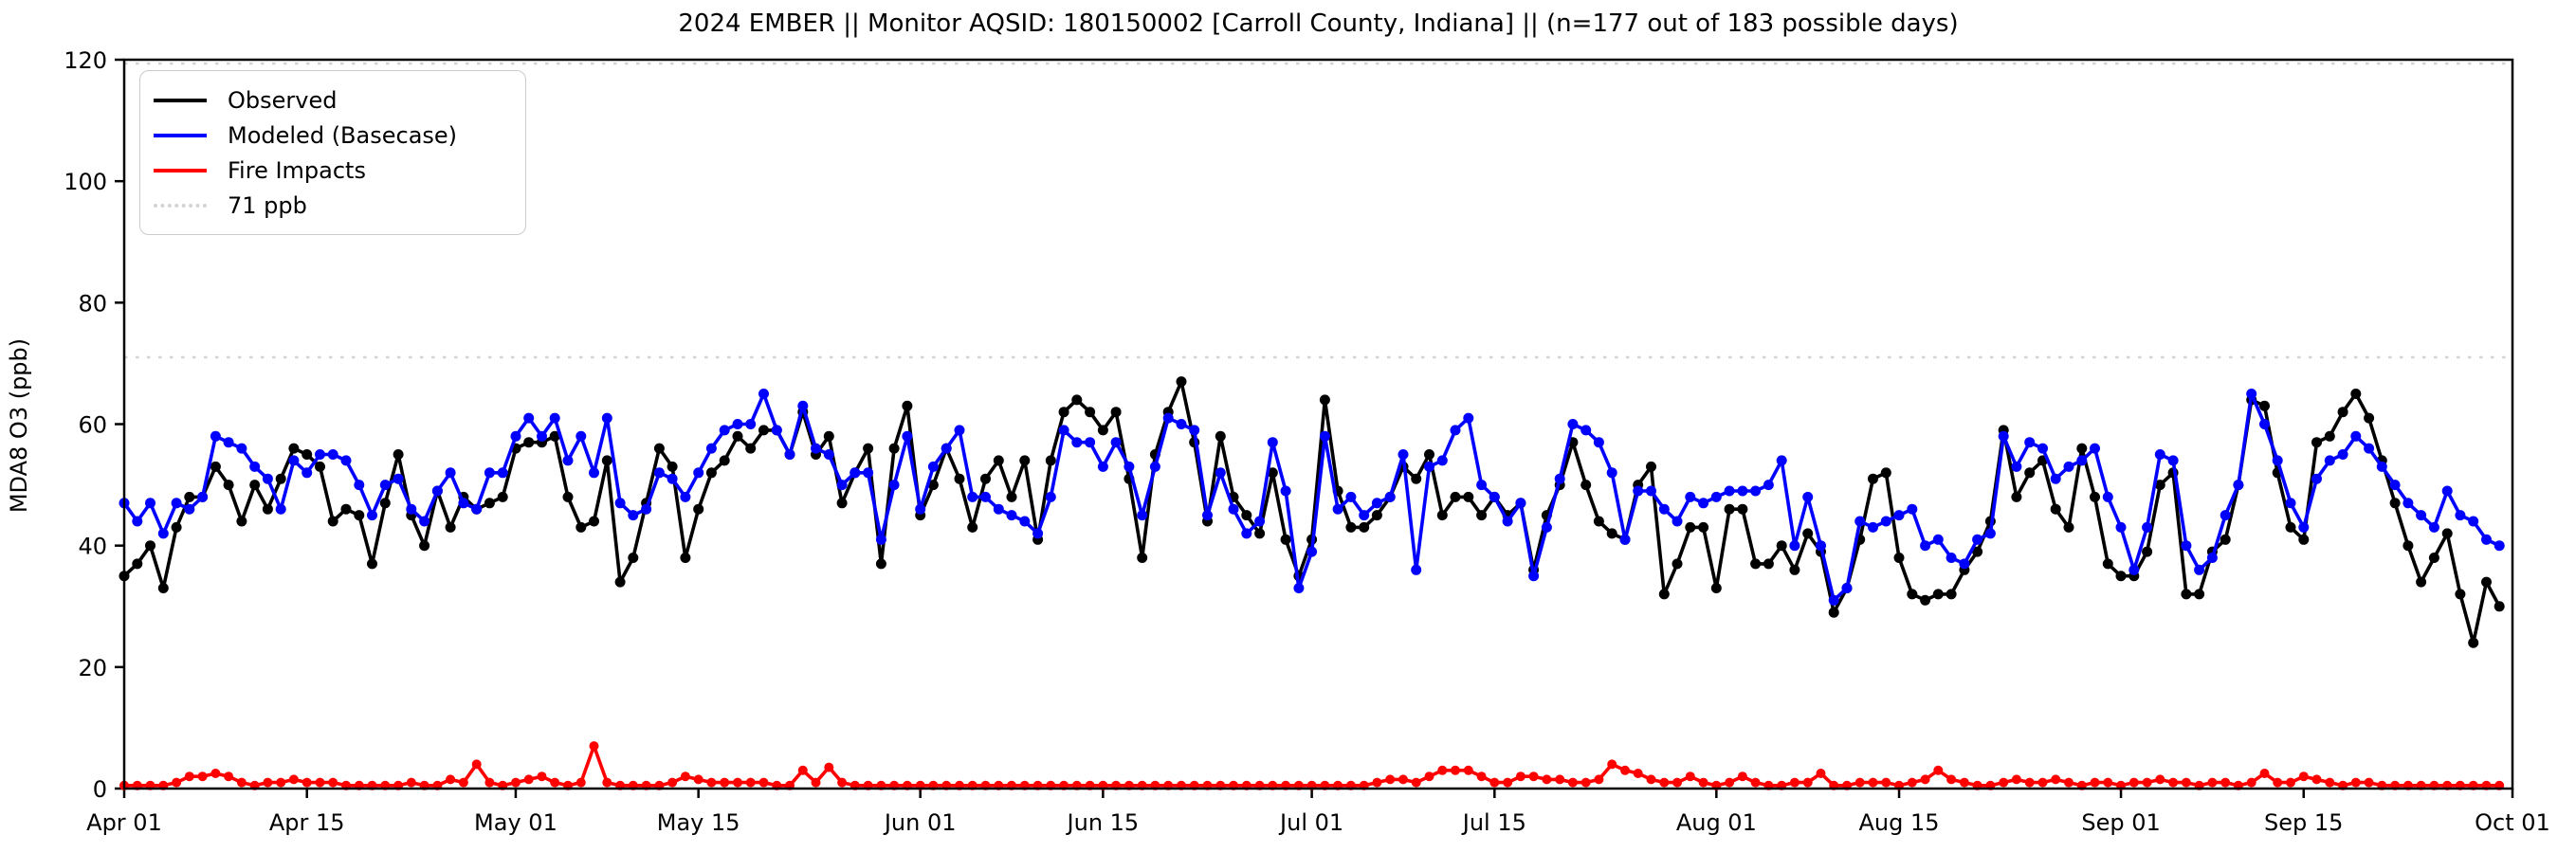 Image resolution: width=2576 pixels, height=853 pixels. What do you see at coordinates (698, 822) in the screenshot?
I see `x-tick-label: May 15` at bounding box center [698, 822].